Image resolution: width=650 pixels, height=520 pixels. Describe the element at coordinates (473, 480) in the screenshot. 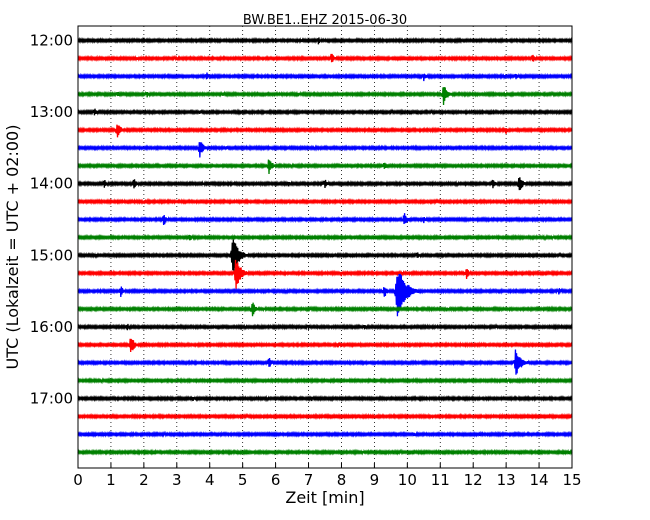

I see `x-tick-label: 12` at that location.